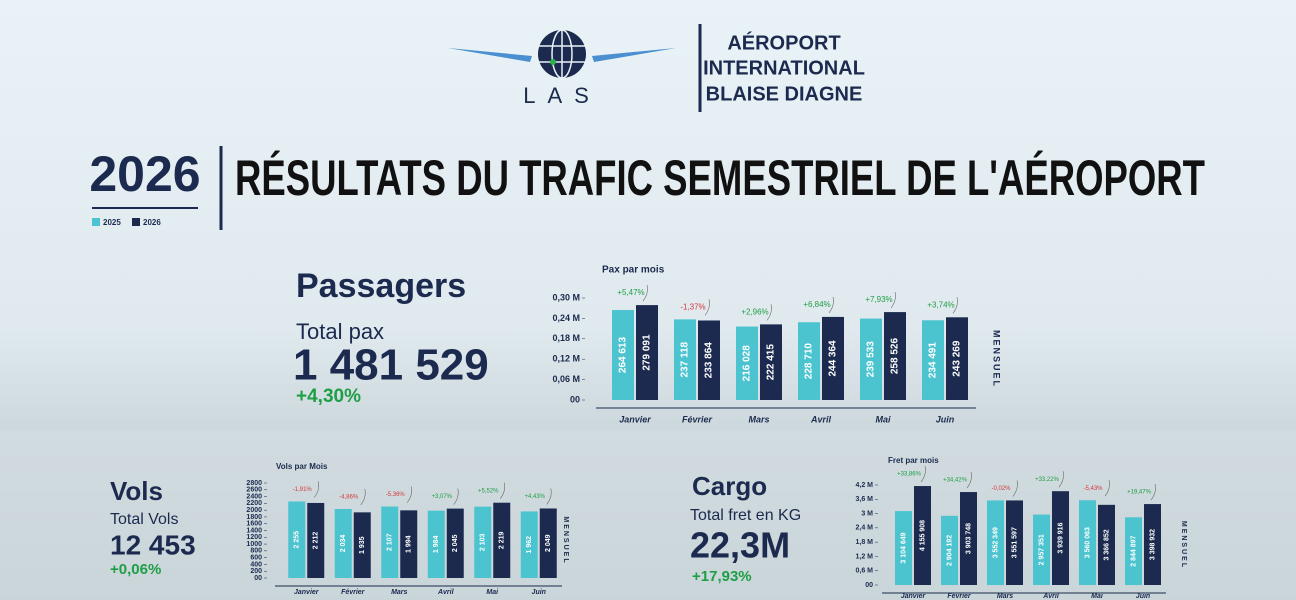 Image resolution: width=1296 pixels, height=600 pixels. Describe the element at coordinates (783, 42) in the screenshot. I see `airport-name: AÉROPORT` at that location.